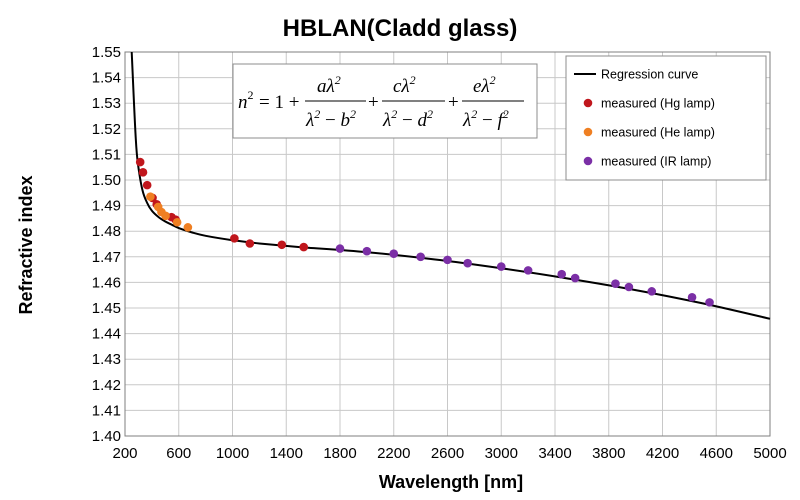  I want to click on x-tick-label: 600, so click(178, 453).